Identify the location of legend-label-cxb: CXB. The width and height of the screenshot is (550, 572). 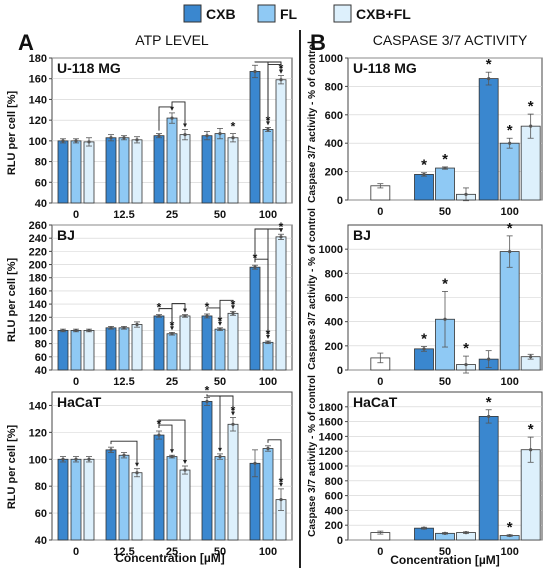
(221, 14).